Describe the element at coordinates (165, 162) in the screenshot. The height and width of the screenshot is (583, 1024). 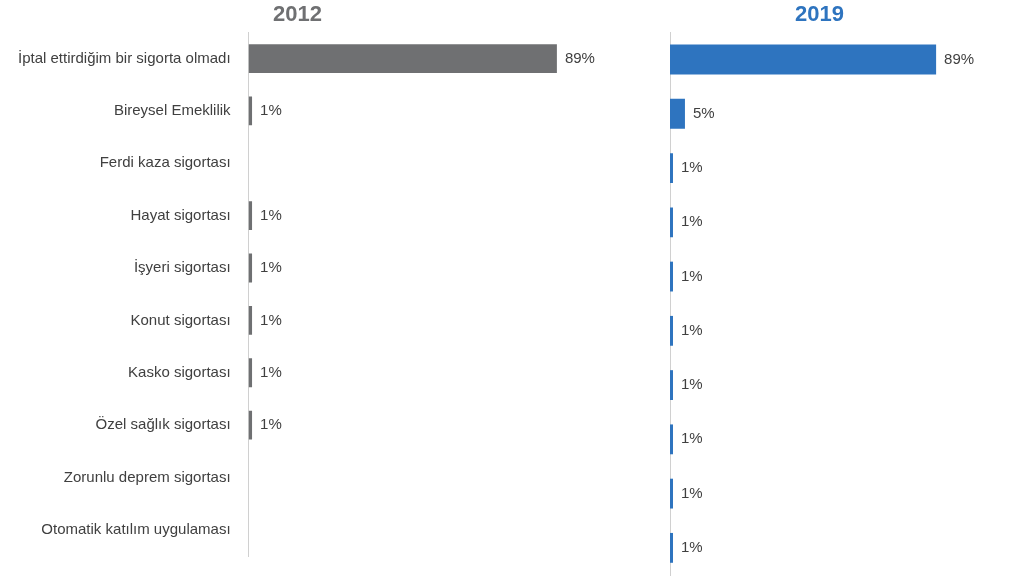
I see `y-tick-label: Ferdi kaza sigortası` at that location.